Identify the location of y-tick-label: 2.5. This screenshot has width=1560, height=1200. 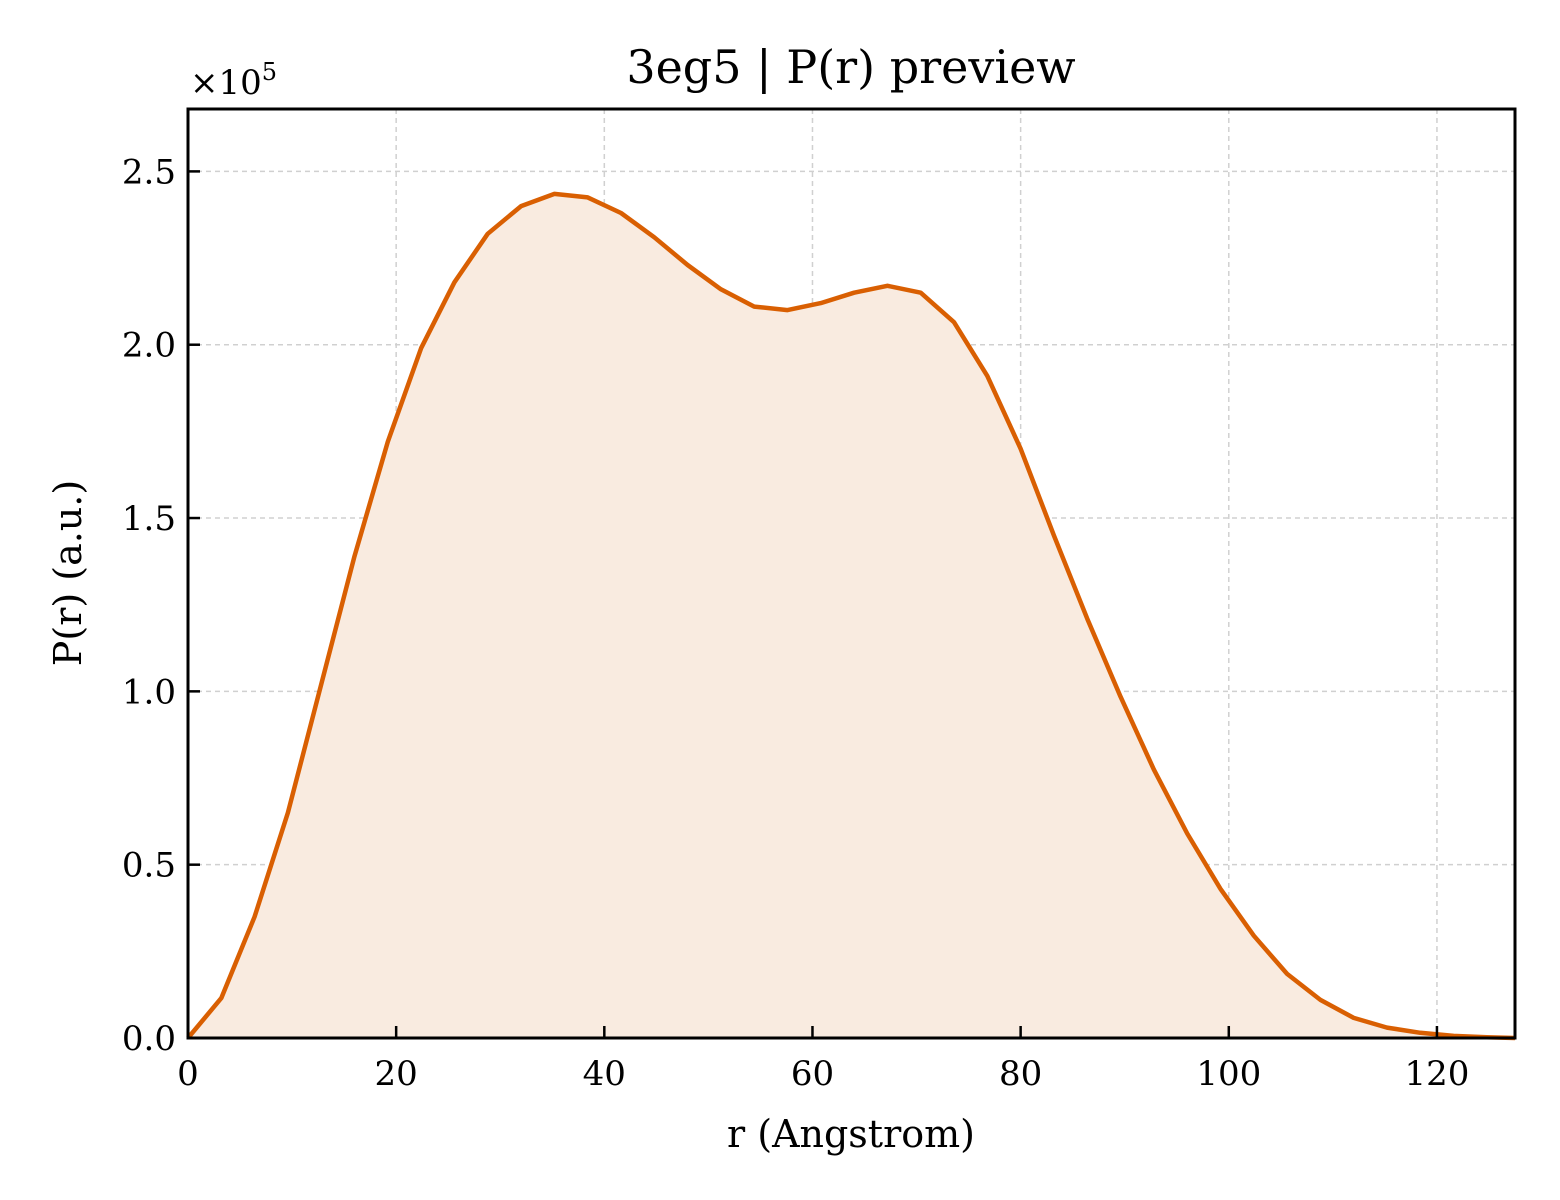
(149, 172).